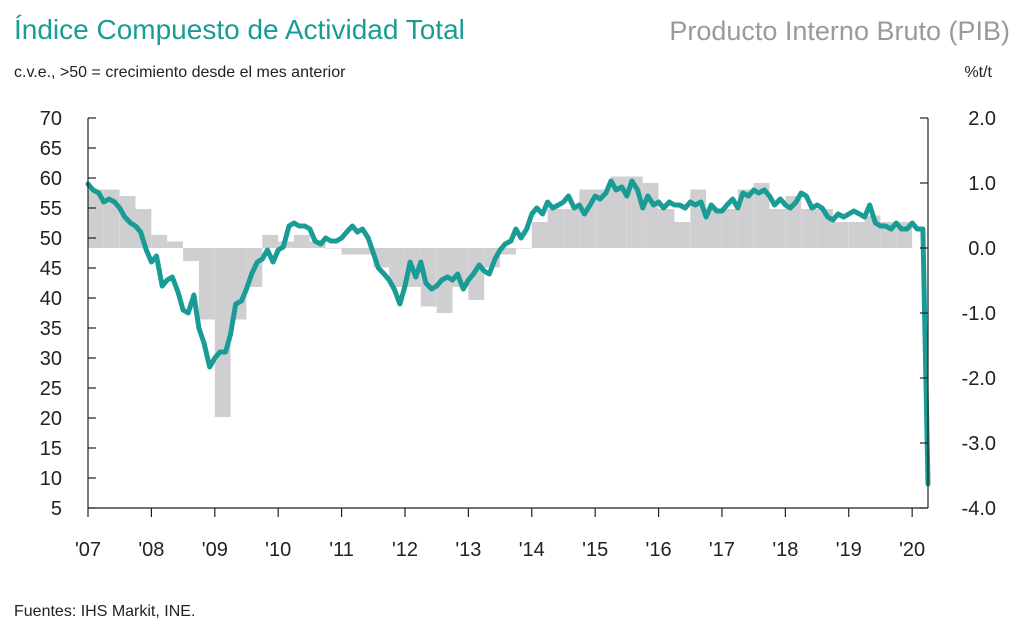 Image resolution: width=1030 pixels, height=643 pixels. Describe the element at coordinates (405, 550) in the screenshot. I see `x-tick-label: '12` at that location.